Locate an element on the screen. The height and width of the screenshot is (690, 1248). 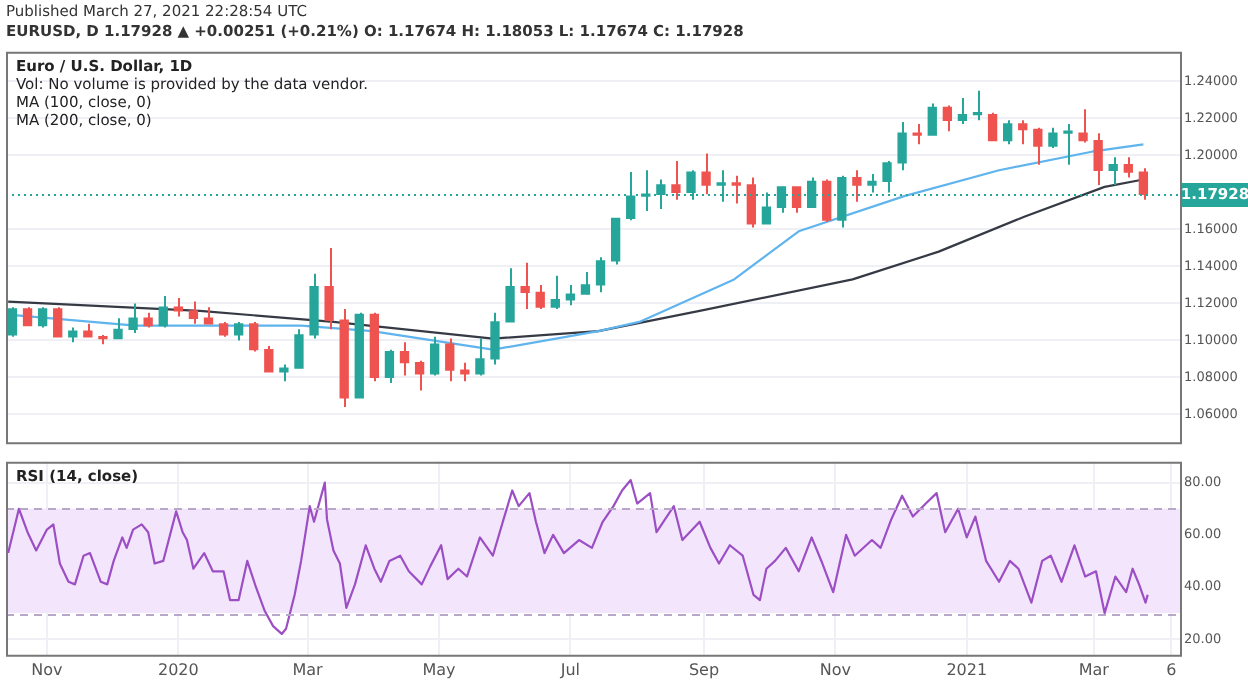
x-tick-label: 2020 is located at coordinates (178, 669).